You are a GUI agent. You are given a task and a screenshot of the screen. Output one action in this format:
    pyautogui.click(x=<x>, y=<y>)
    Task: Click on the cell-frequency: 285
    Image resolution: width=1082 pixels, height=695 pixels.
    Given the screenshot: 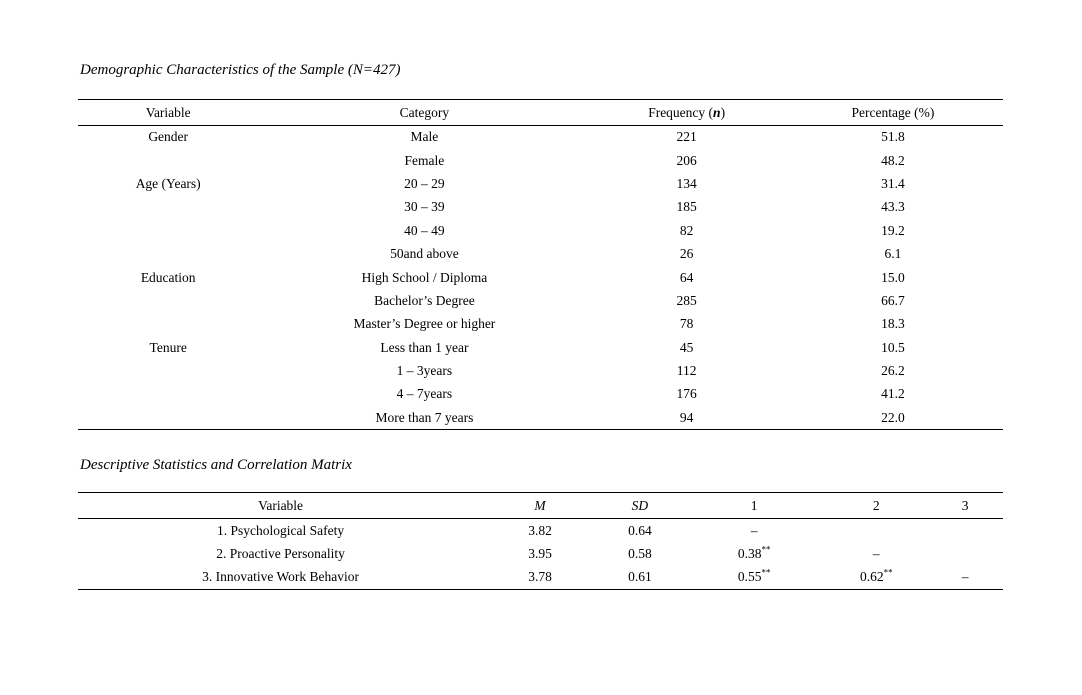 What is the action you would take?
    pyautogui.click(x=686, y=300)
    